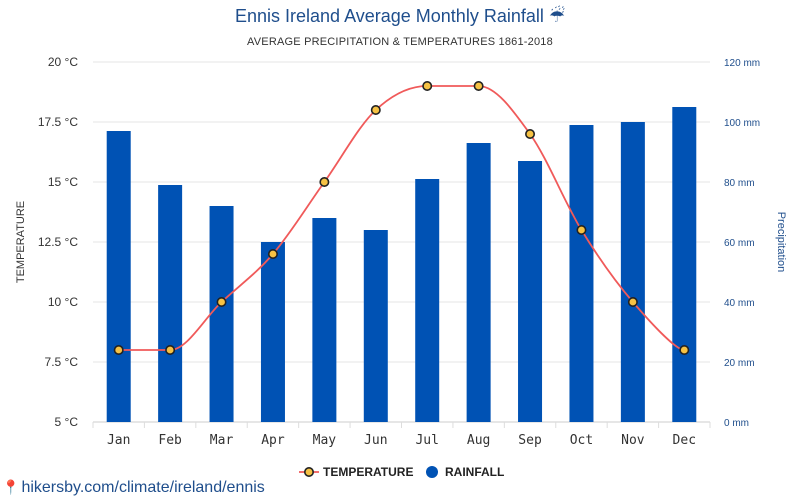  What do you see at coordinates (742, 123) in the screenshot?
I see `y-tick-label-right: 100 mm` at bounding box center [742, 123].